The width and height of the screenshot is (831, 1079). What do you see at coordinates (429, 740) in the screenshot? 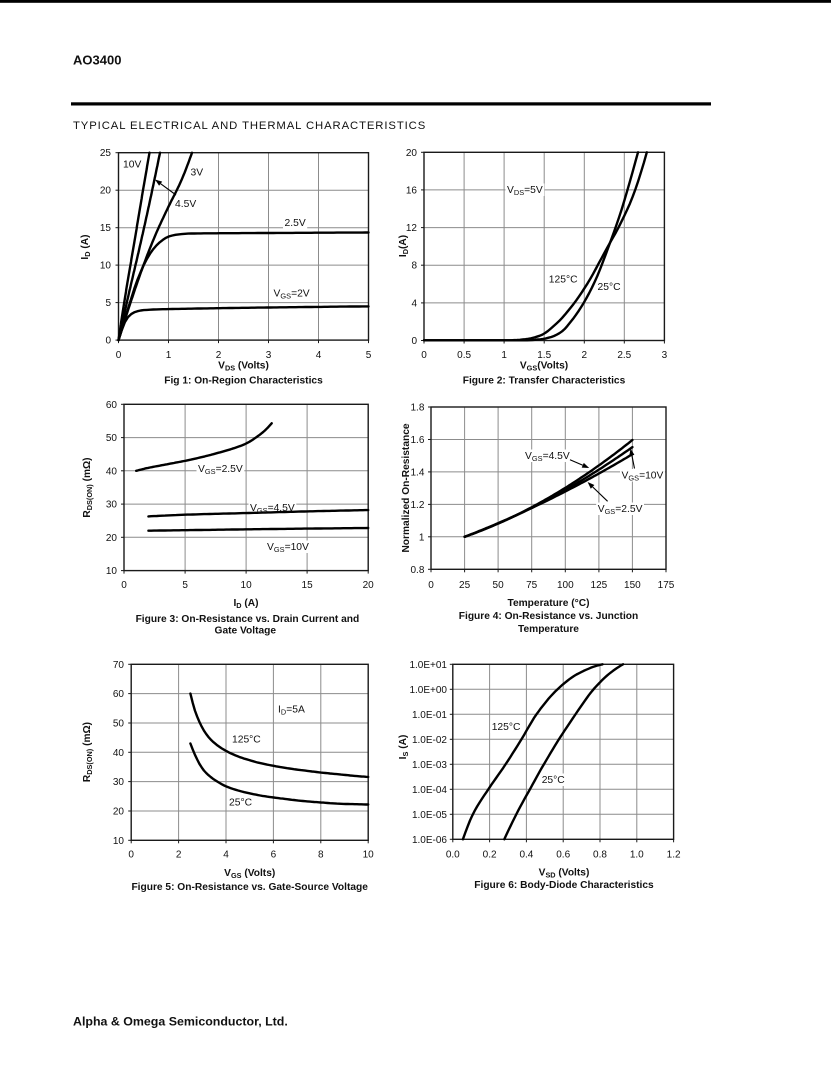
I see `svg-text: 1.0E-02` at bounding box center [429, 740].